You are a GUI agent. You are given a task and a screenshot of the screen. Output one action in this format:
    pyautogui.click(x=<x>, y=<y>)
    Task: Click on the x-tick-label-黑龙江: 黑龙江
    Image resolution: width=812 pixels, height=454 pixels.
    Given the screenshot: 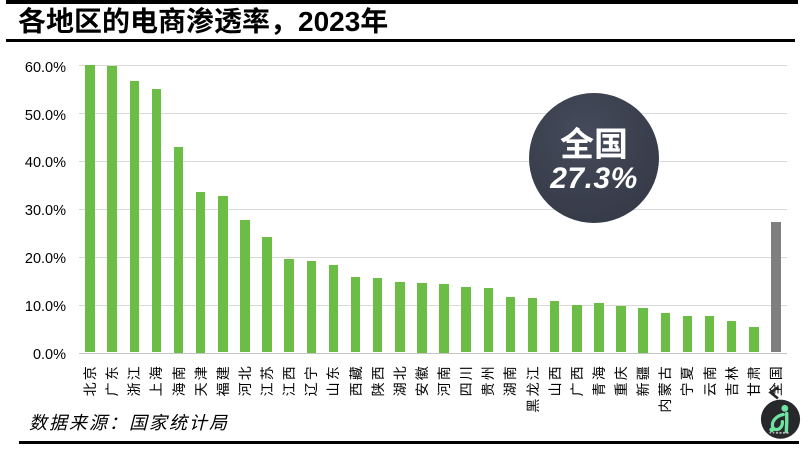 What is the action you would take?
    pyautogui.click(x=532, y=388)
    